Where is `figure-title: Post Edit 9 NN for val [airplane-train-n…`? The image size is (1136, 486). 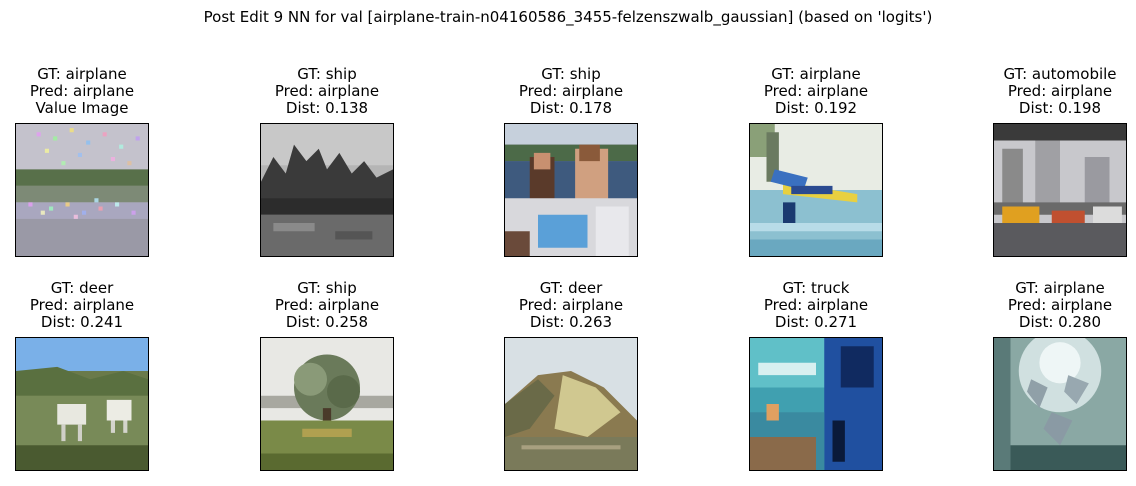
figure-title: Post Edit 9 NN for val [airplane-train-n… is located at coordinates (568, 17).